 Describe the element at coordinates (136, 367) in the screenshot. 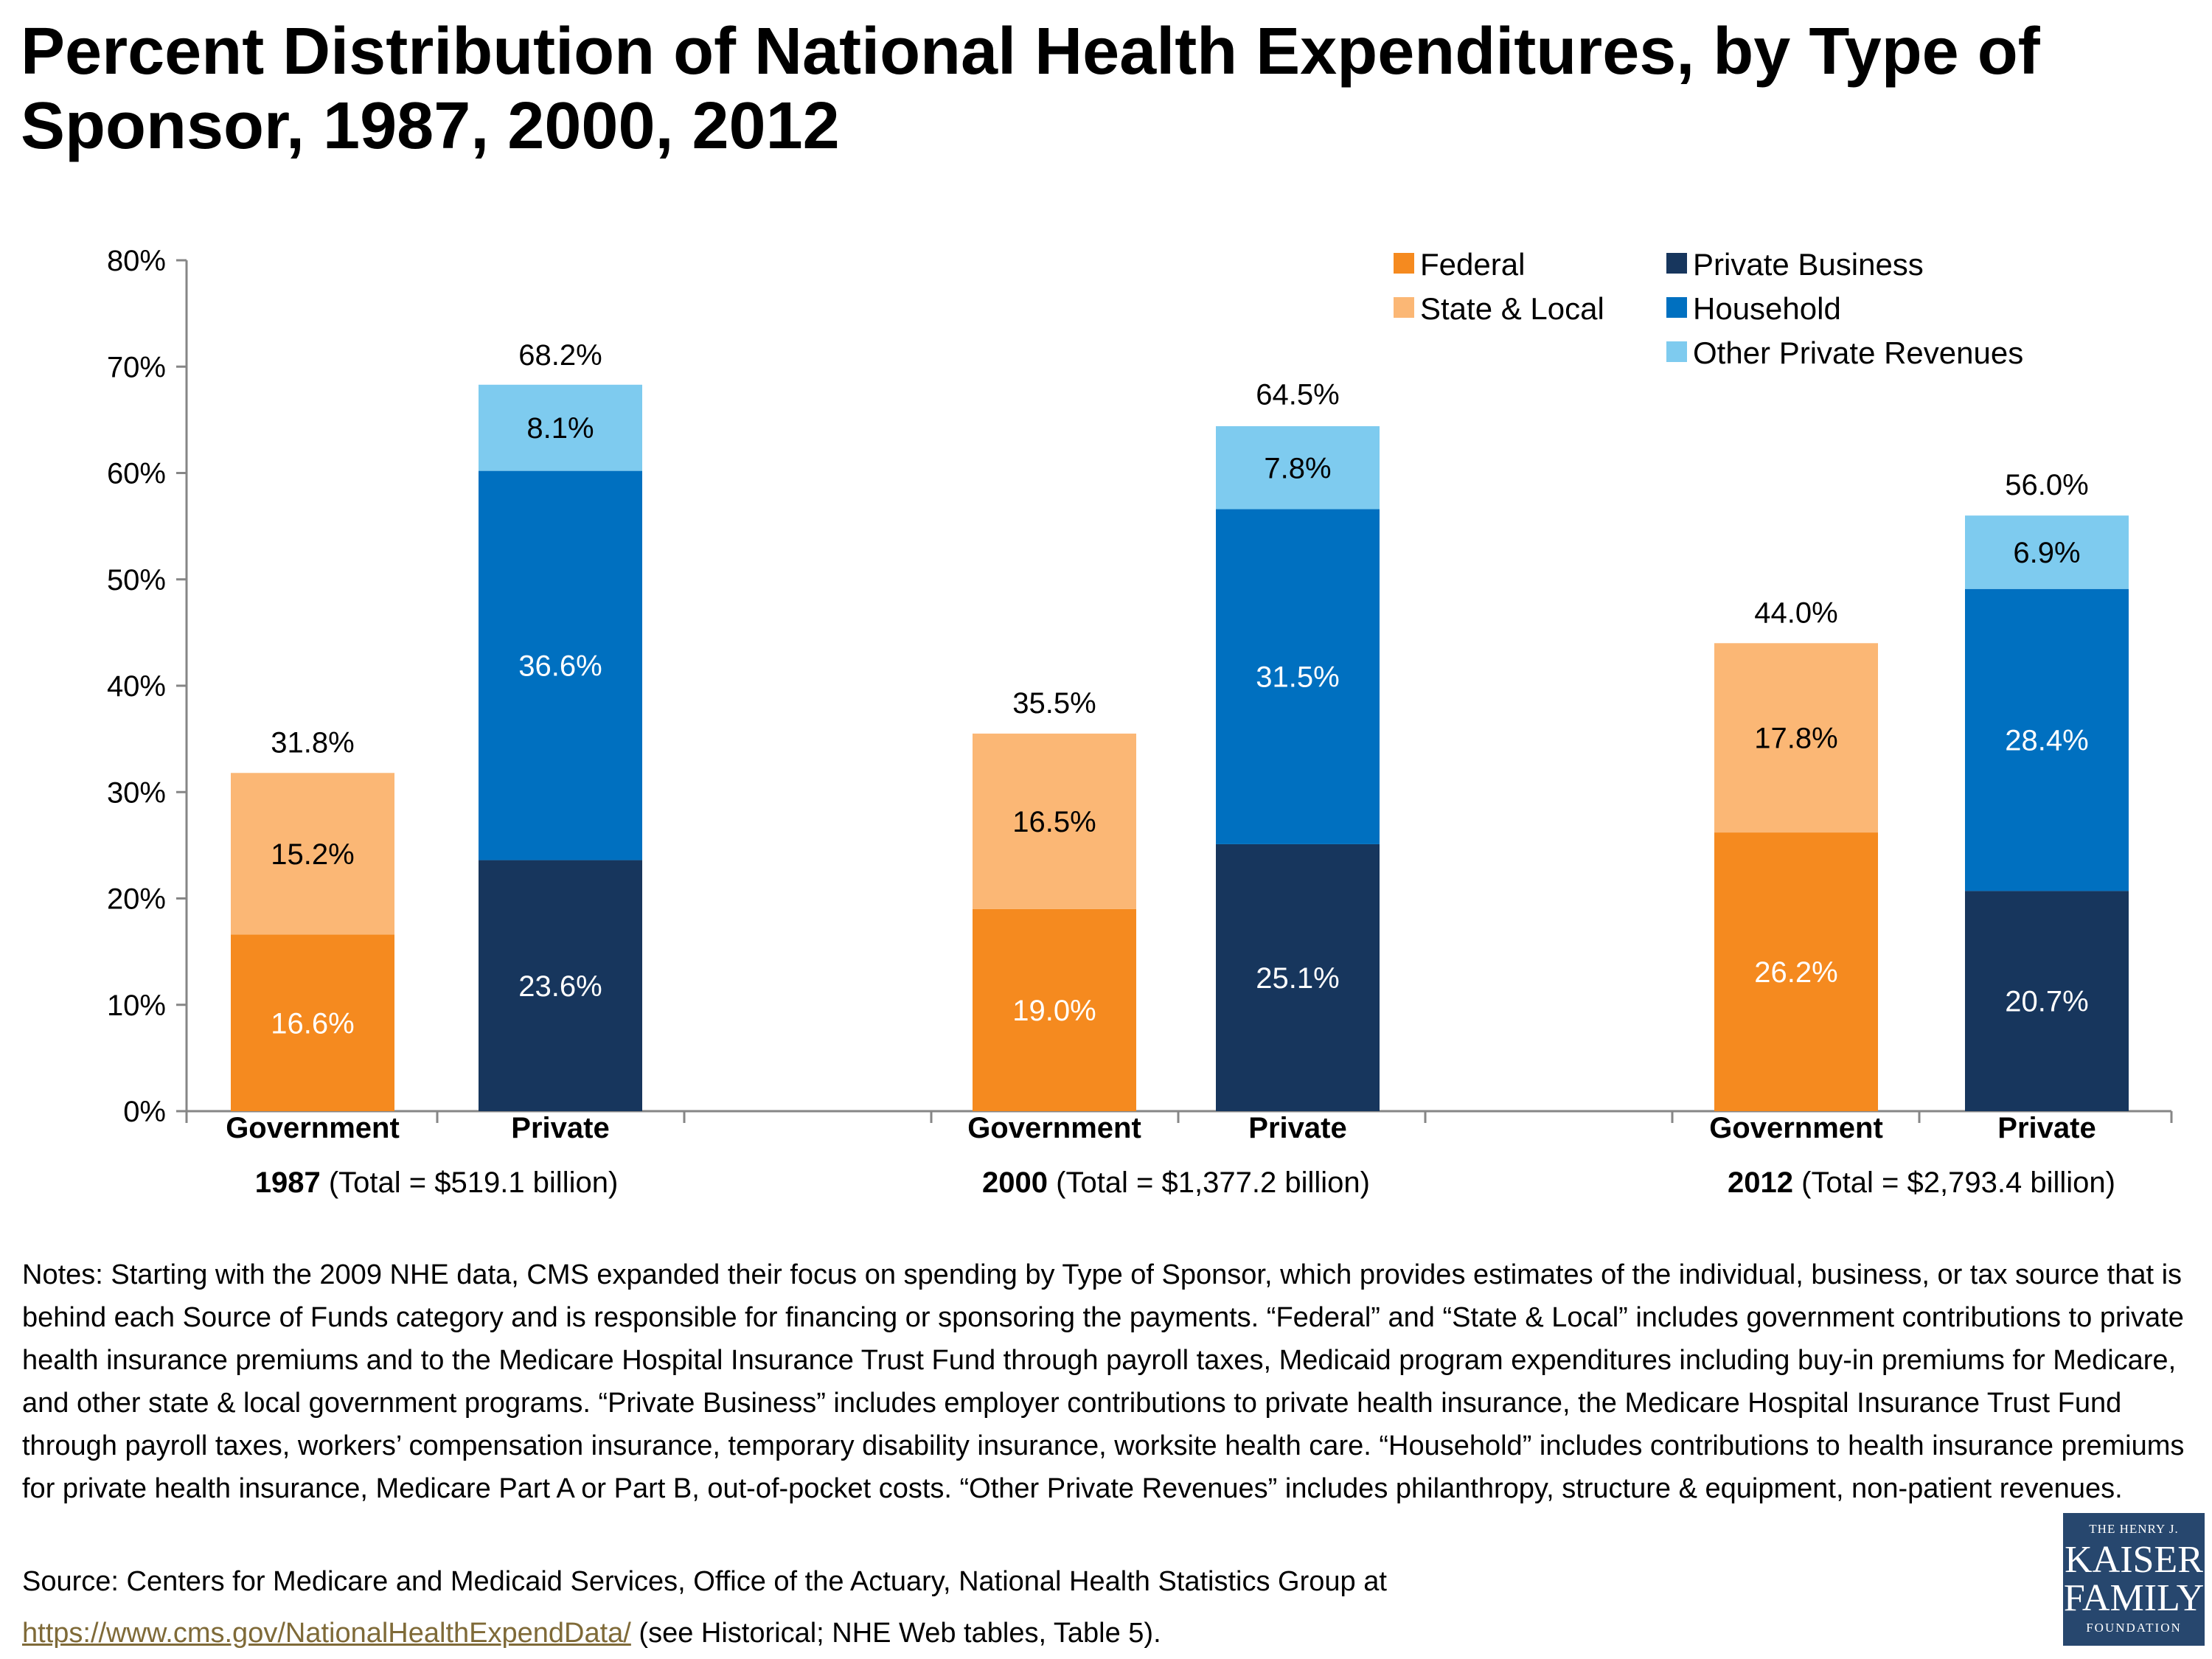

I see `y-tick-label: 70%` at that location.